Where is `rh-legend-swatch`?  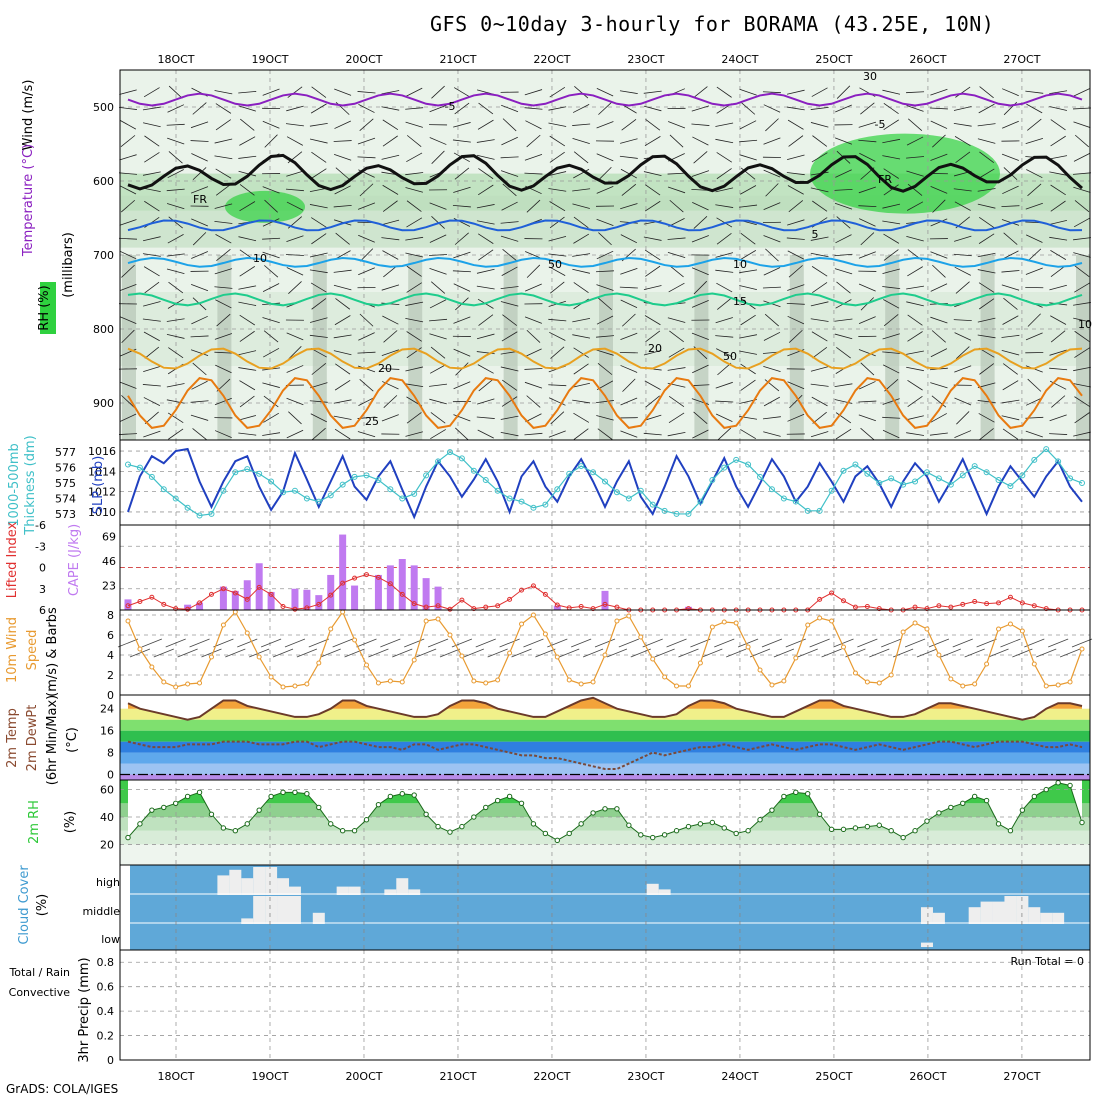 rh-legend-swatch is located at coordinates (48, 308).